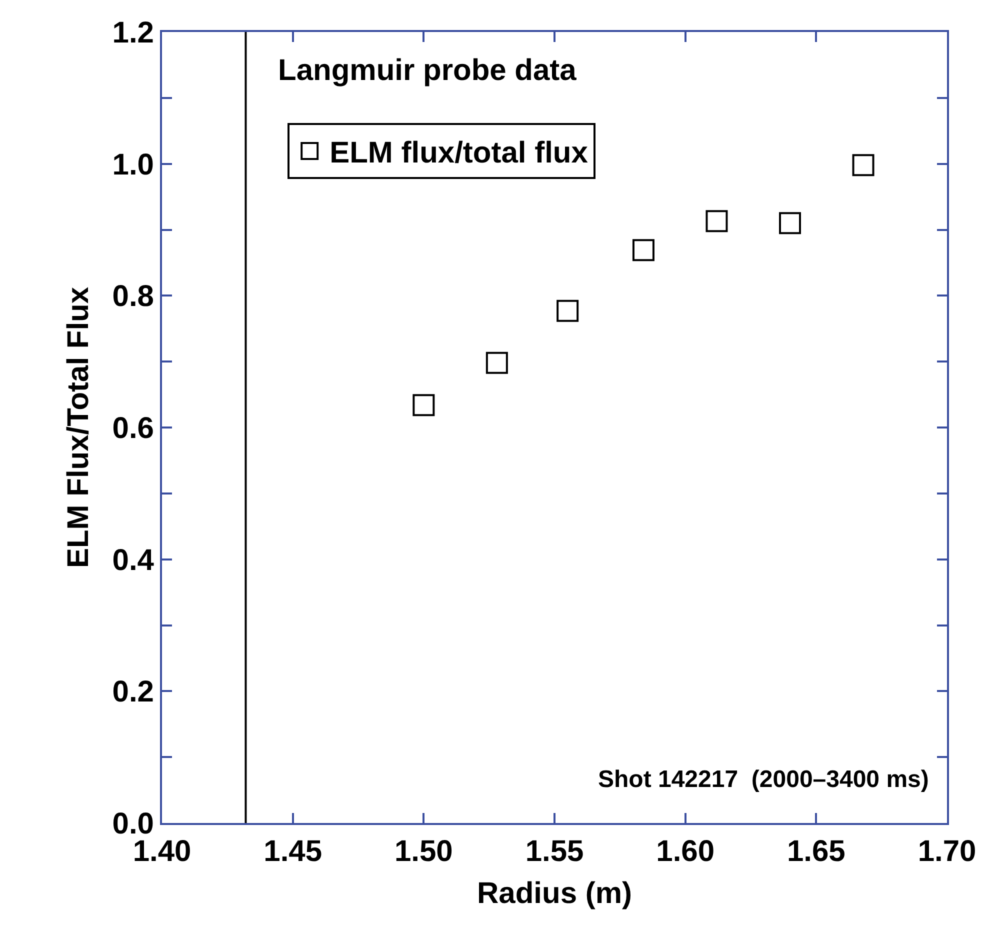 The image size is (988, 939). Describe the element at coordinates (133, 165) in the screenshot. I see `y-tick-label: 1.0` at that location.